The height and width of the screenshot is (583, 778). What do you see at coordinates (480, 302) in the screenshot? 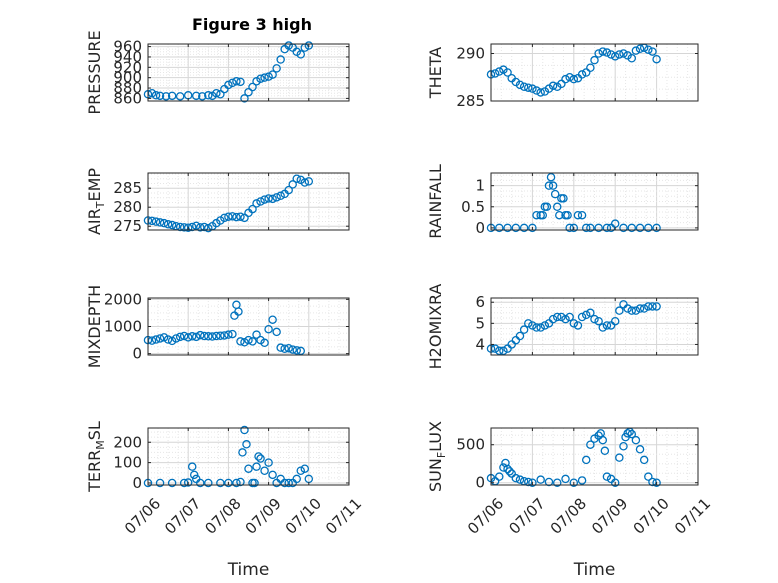
I see `y-tick-label: 6` at bounding box center [480, 302].